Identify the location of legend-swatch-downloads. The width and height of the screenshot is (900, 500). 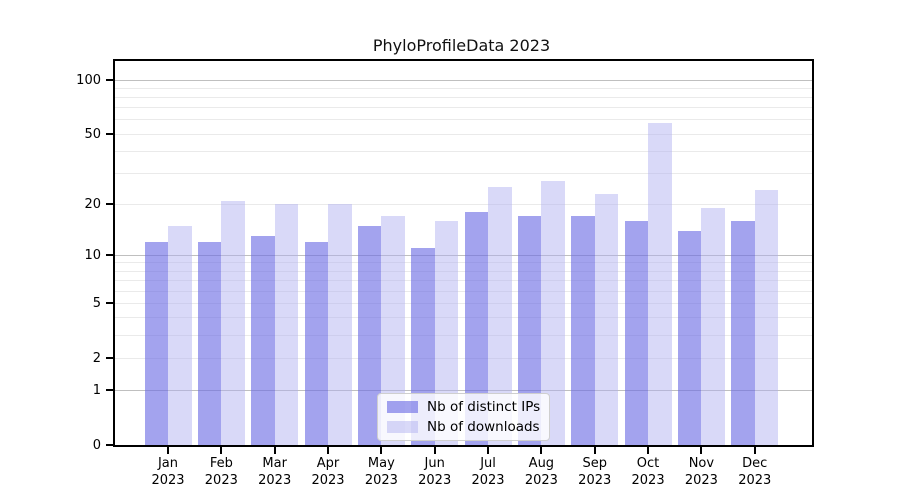
(402, 427).